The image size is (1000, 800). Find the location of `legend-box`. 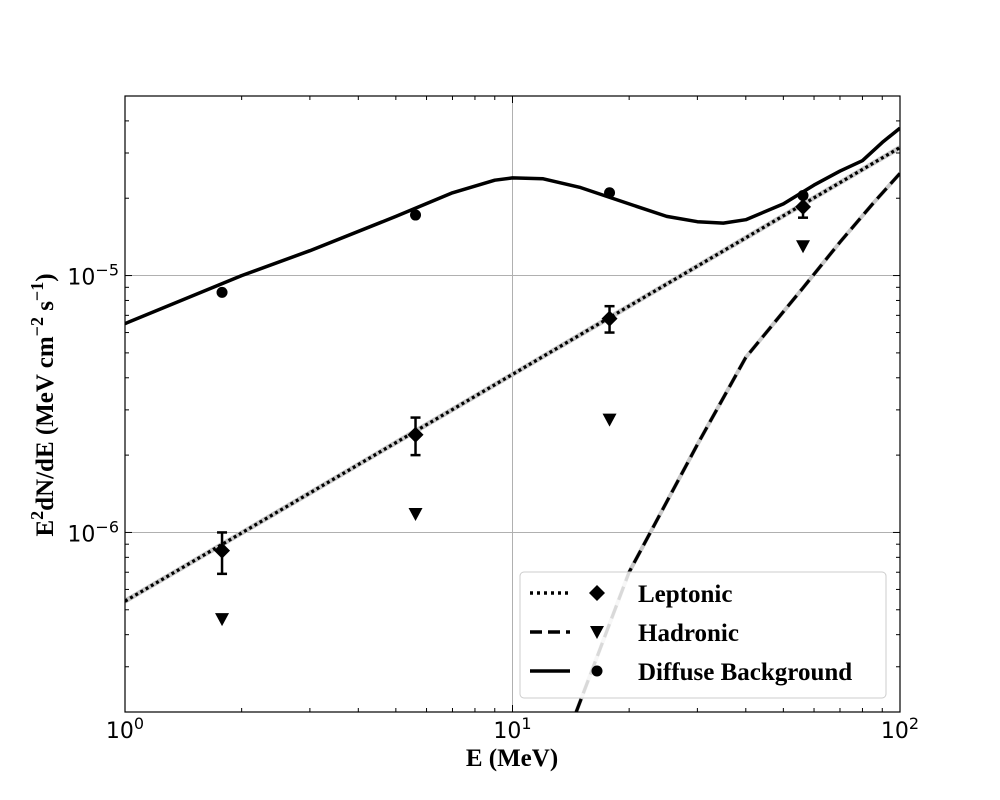

legend-box is located at coordinates (703, 635).